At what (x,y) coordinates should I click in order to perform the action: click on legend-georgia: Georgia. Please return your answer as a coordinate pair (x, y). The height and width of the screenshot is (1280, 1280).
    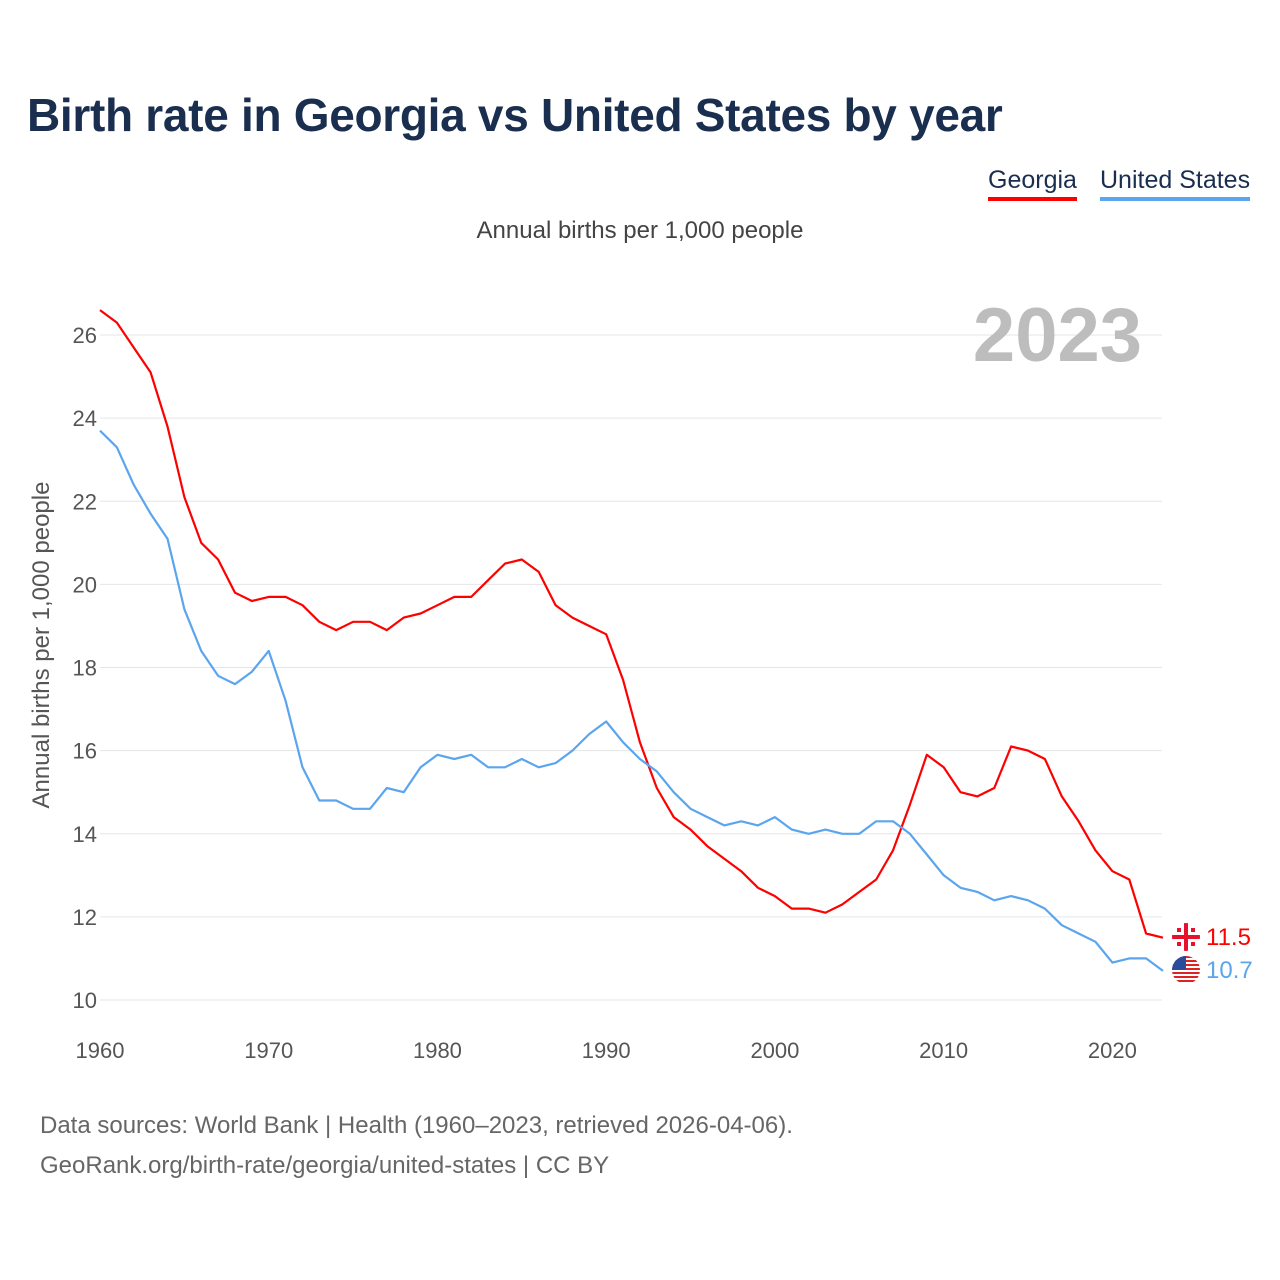
    Looking at the image, I should click on (1032, 183).